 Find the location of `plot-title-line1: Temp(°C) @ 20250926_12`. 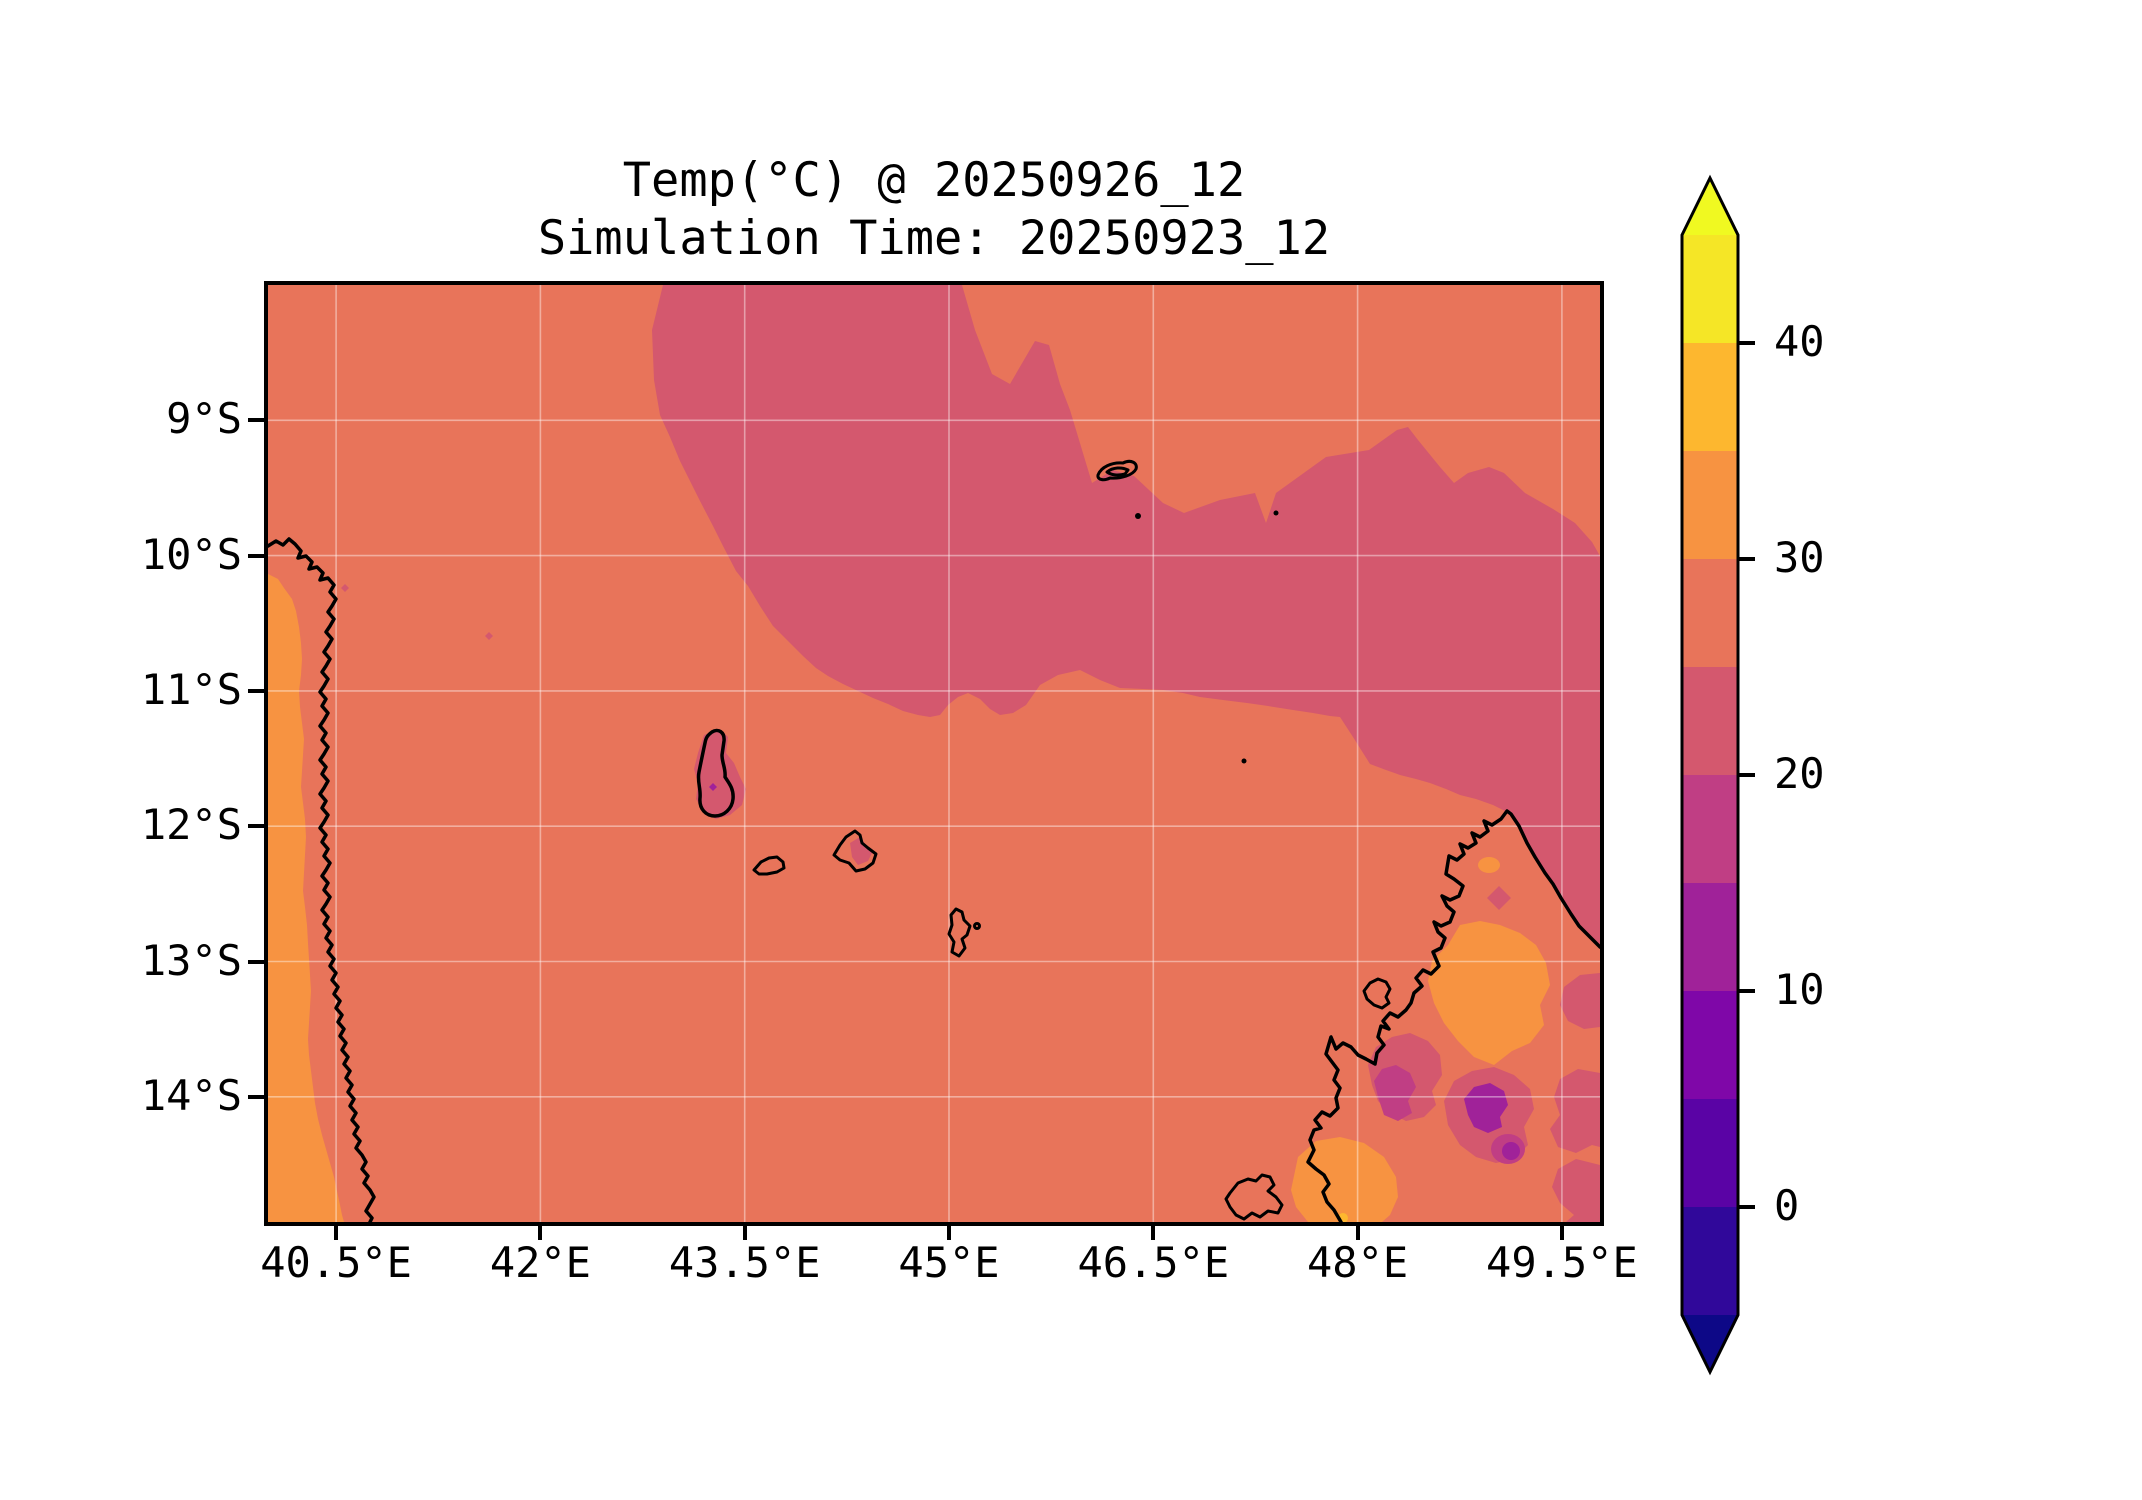

plot-title-line1: Temp(°C) @ 20250926_12 is located at coordinates (934, 180).